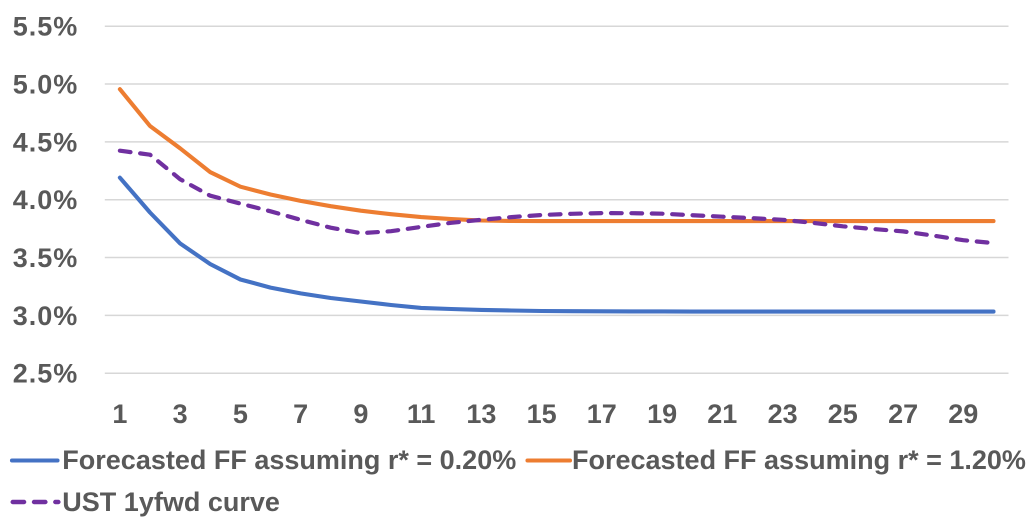 This screenshot has height=525, width=1027. What do you see at coordinates (46, 84) in the screenshot?
I see `svg-text: 5.0%` at bounding box center [46, 84].